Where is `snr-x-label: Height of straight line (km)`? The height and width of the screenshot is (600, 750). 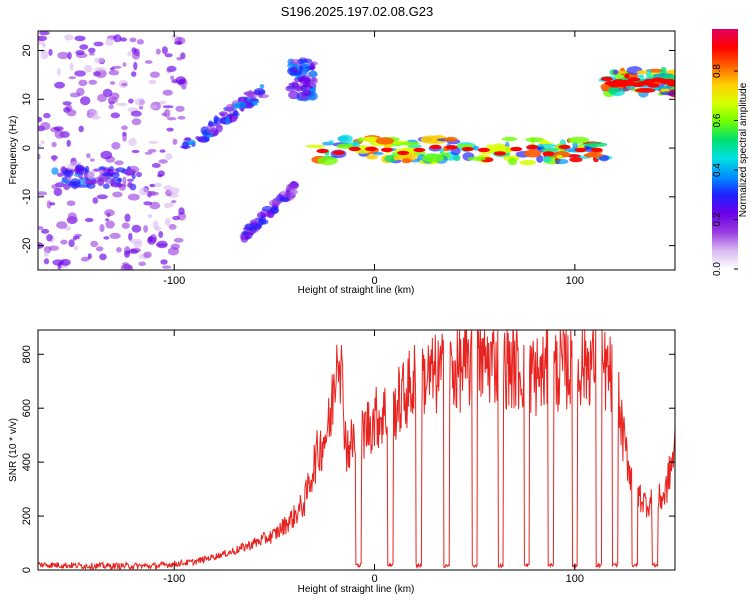 snr-x-label: Height of straight line (km) is located at coordinates (356, 589).